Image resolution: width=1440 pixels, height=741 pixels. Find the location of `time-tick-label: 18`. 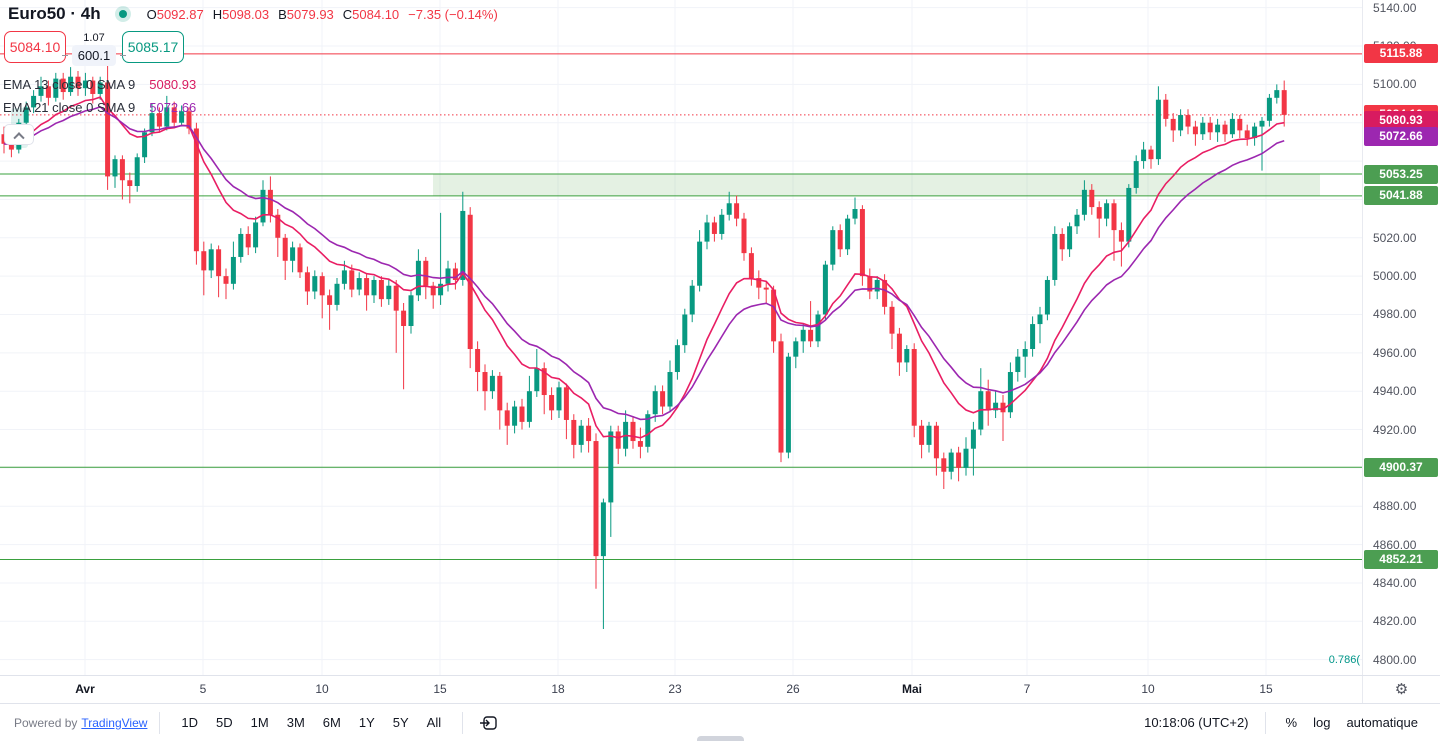

time-tick-label: 18 is located at coordinates (558, 689).